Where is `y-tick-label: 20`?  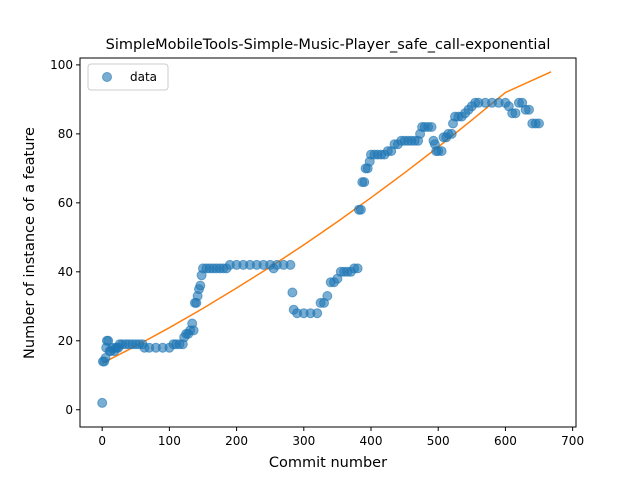
y-tick-label: 20 is located at coordinates (65, 341).